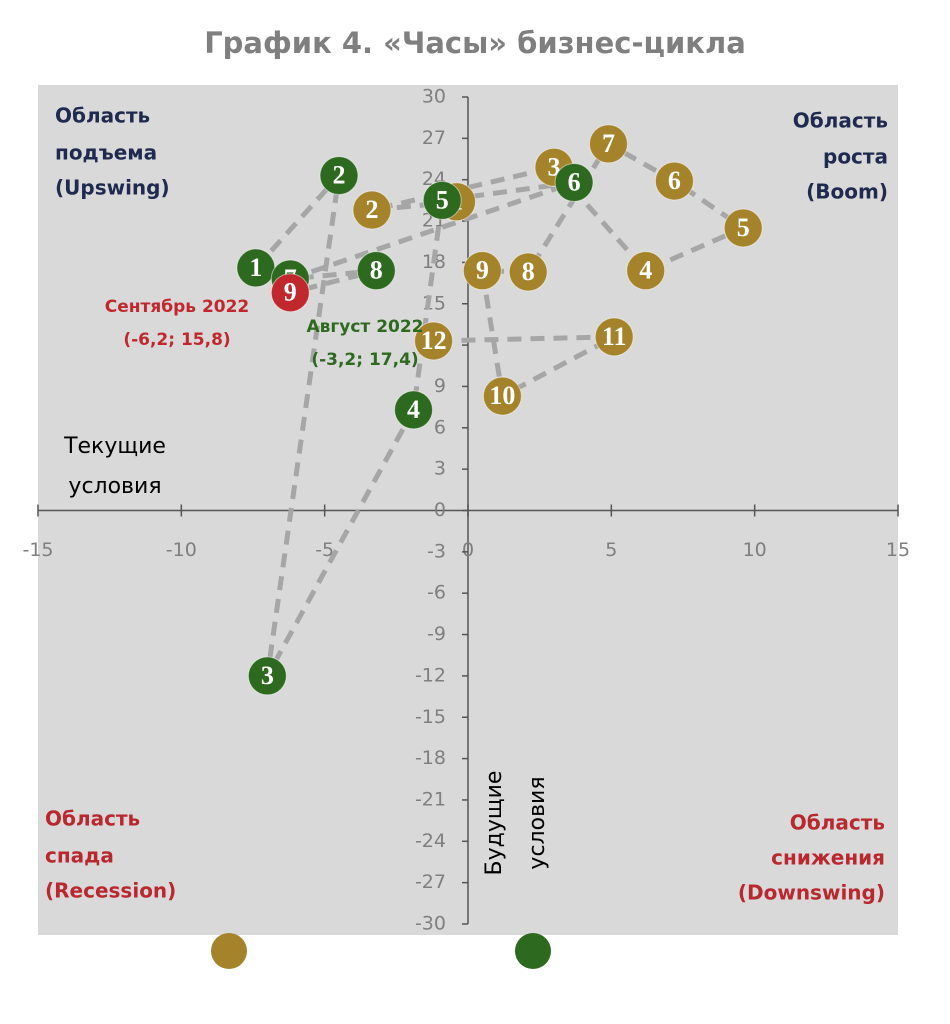 This screenshot has width=950, height=1024. Describe the element at coordinates (828, 858) in the screenshot. I see `quadrant-label: снижения` at that location.